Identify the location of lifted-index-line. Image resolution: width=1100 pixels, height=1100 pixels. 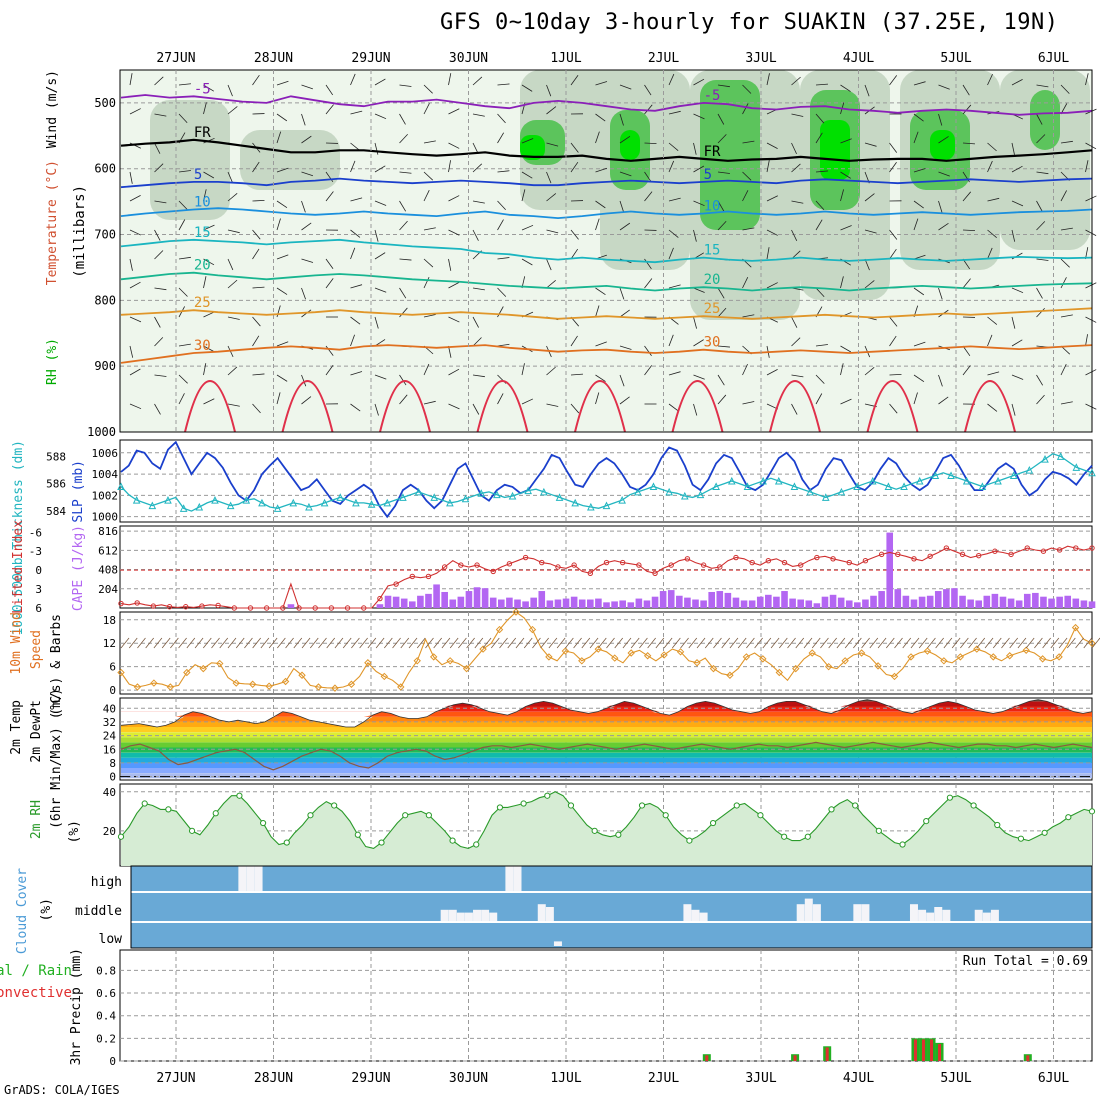
(606, 577).